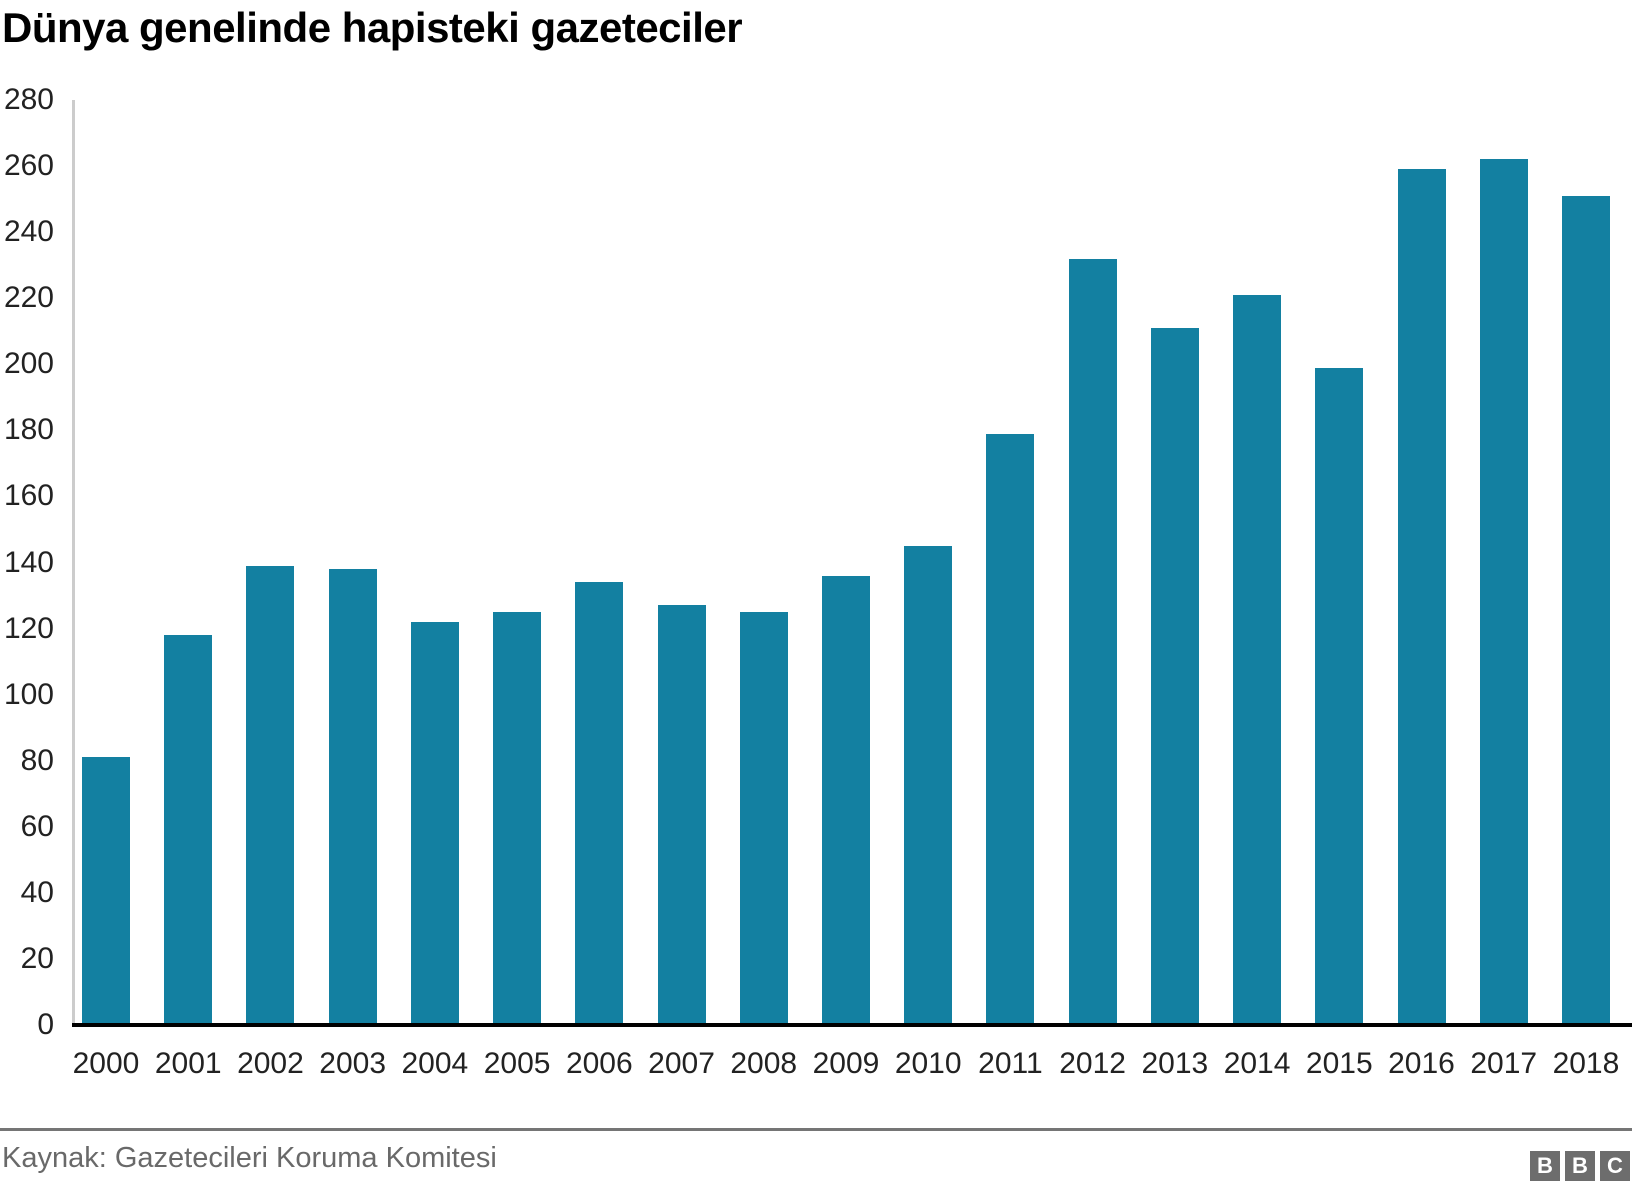 Image resolution: width=1632 pixels, height=1186 pixels. I want to click on bar-slot-2006: 2006, so click(599, 589).